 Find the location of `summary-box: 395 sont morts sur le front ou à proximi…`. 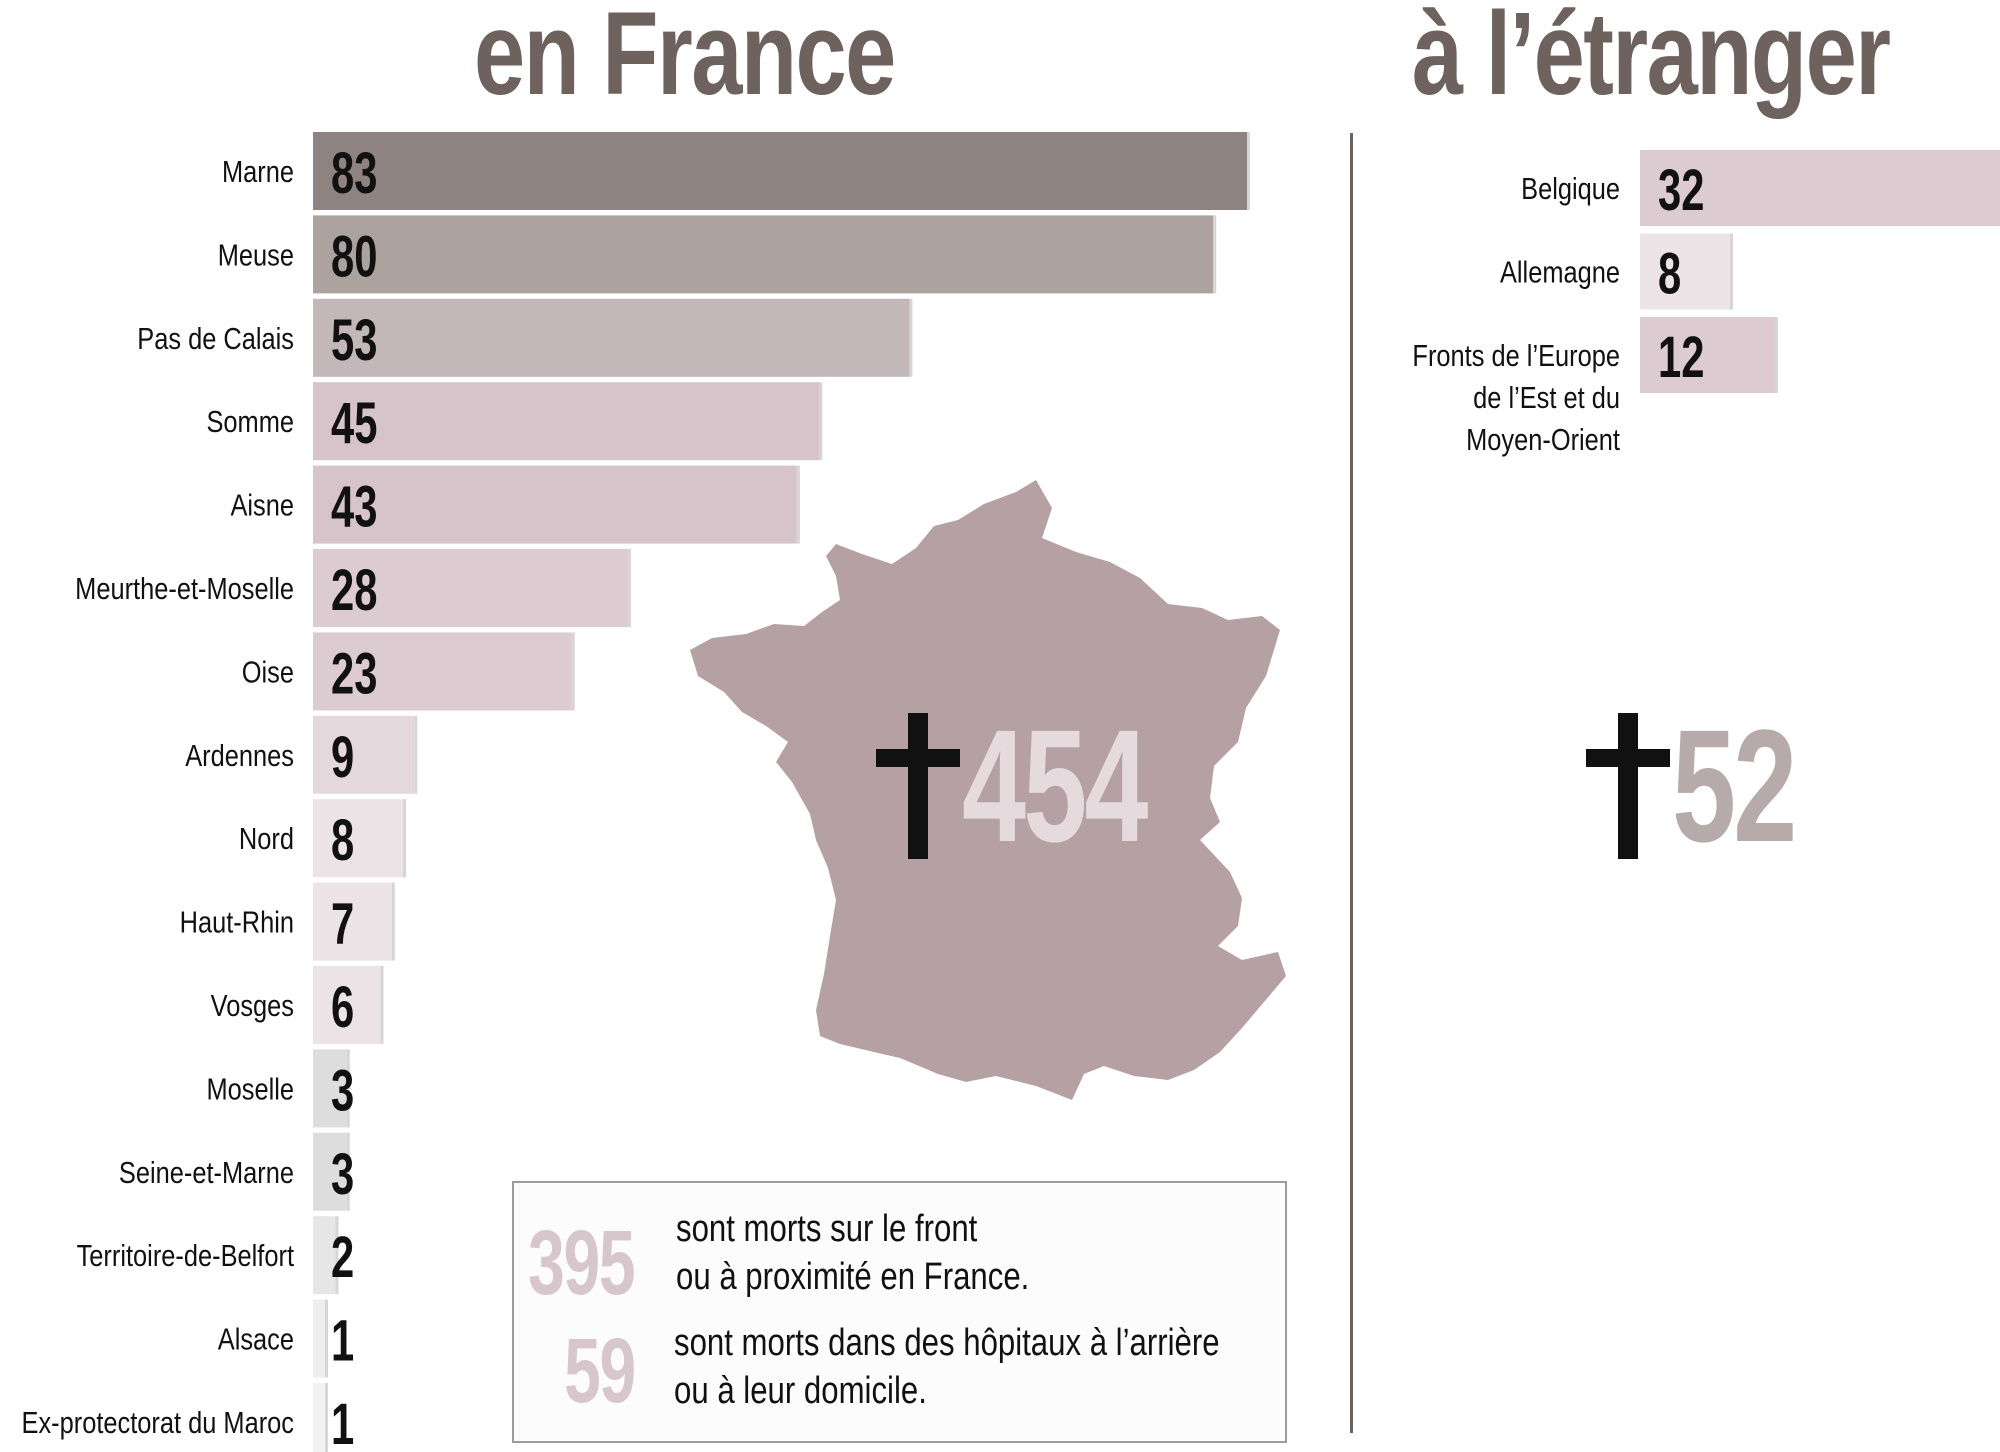

summary-box: 395 sont morts sur le front ou à proximi… is located at coordinates (899, 1312).